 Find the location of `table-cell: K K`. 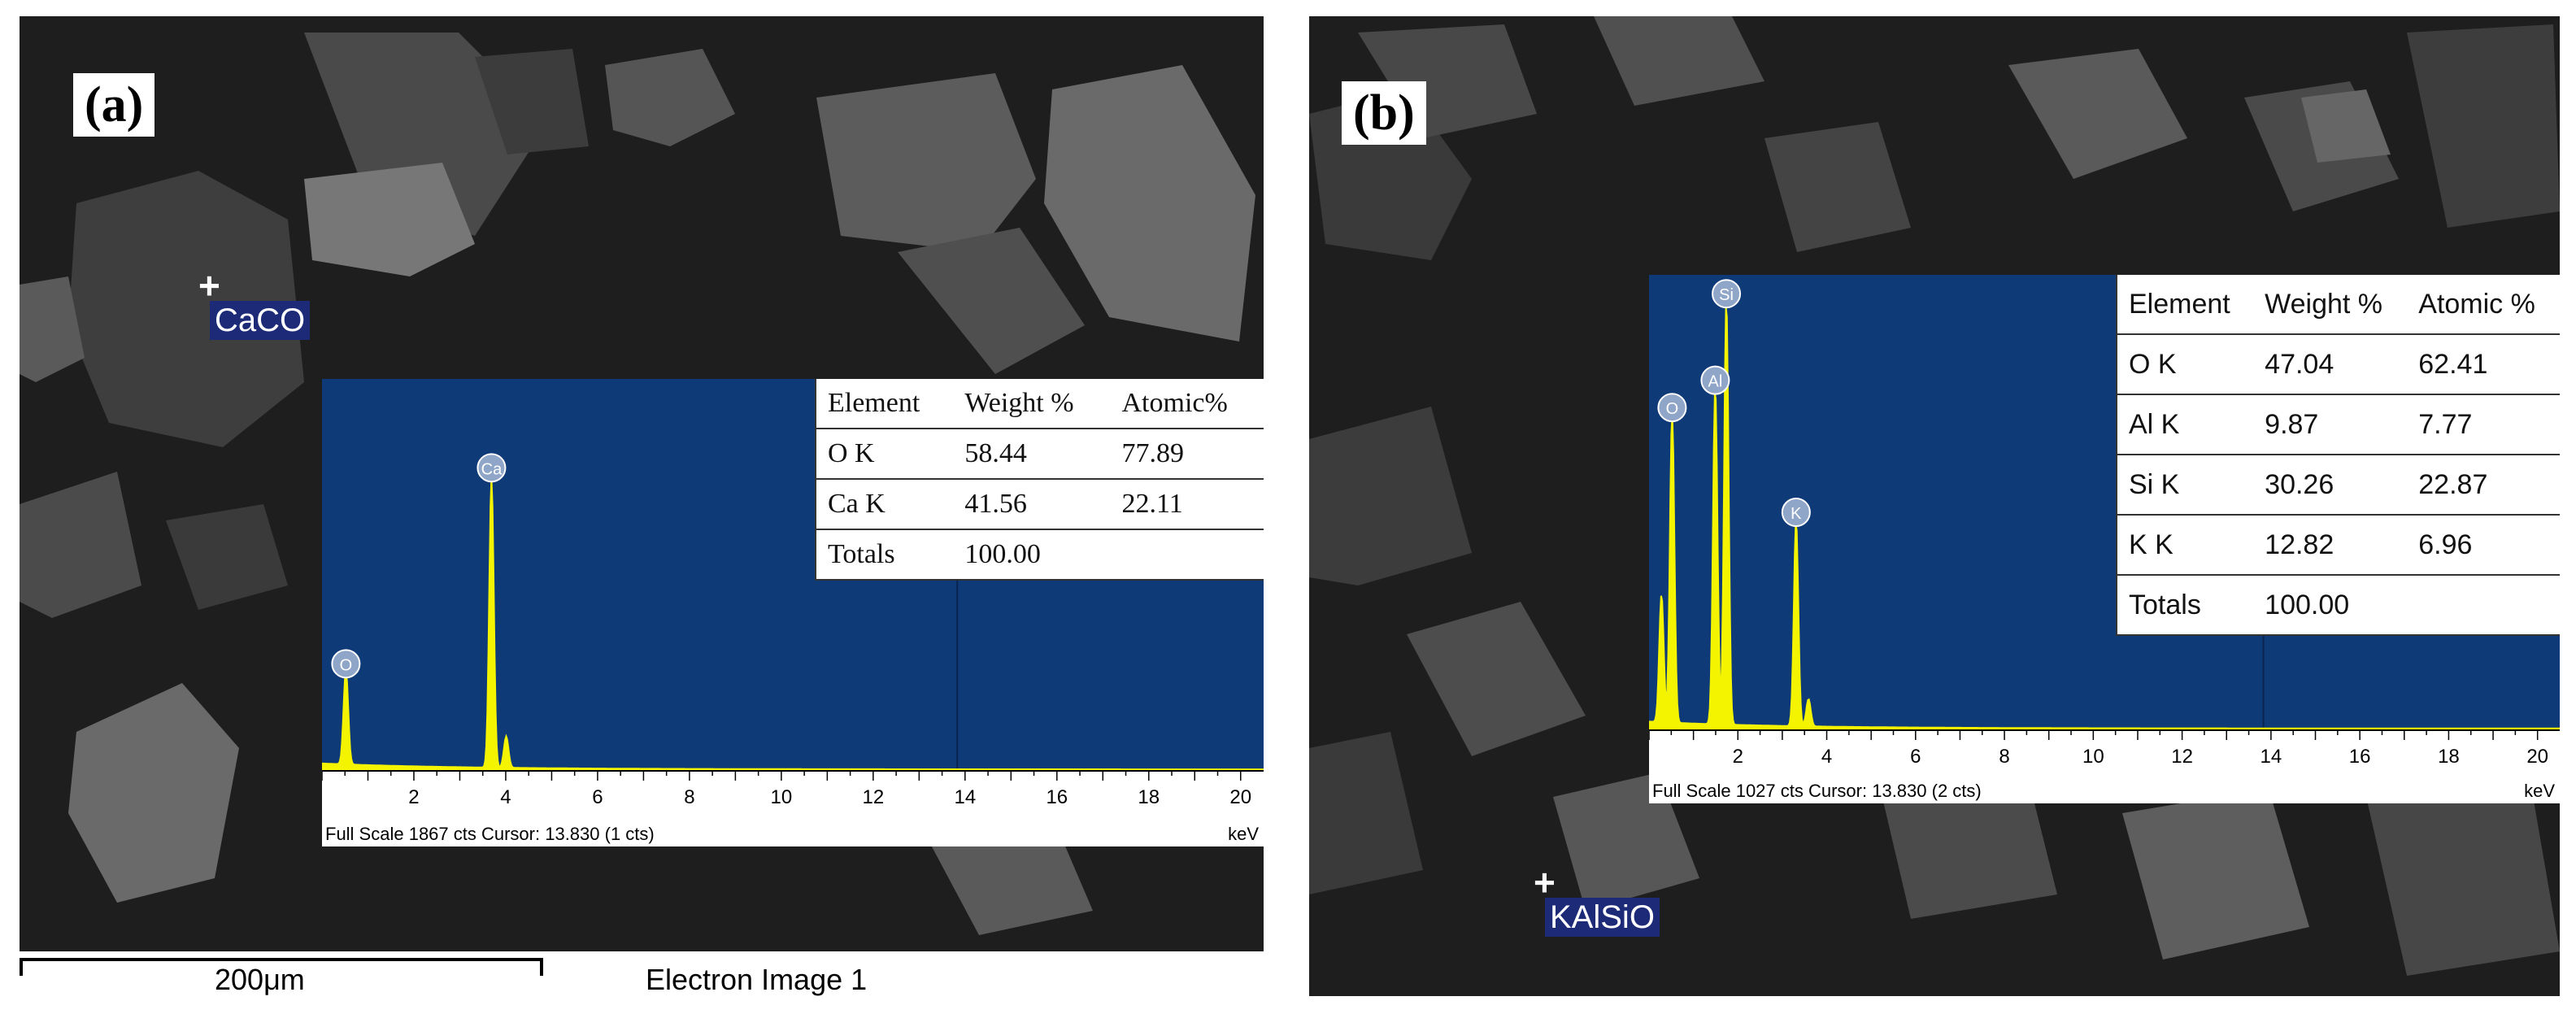

table-cell: K K is located at coordinates (2185, 544).